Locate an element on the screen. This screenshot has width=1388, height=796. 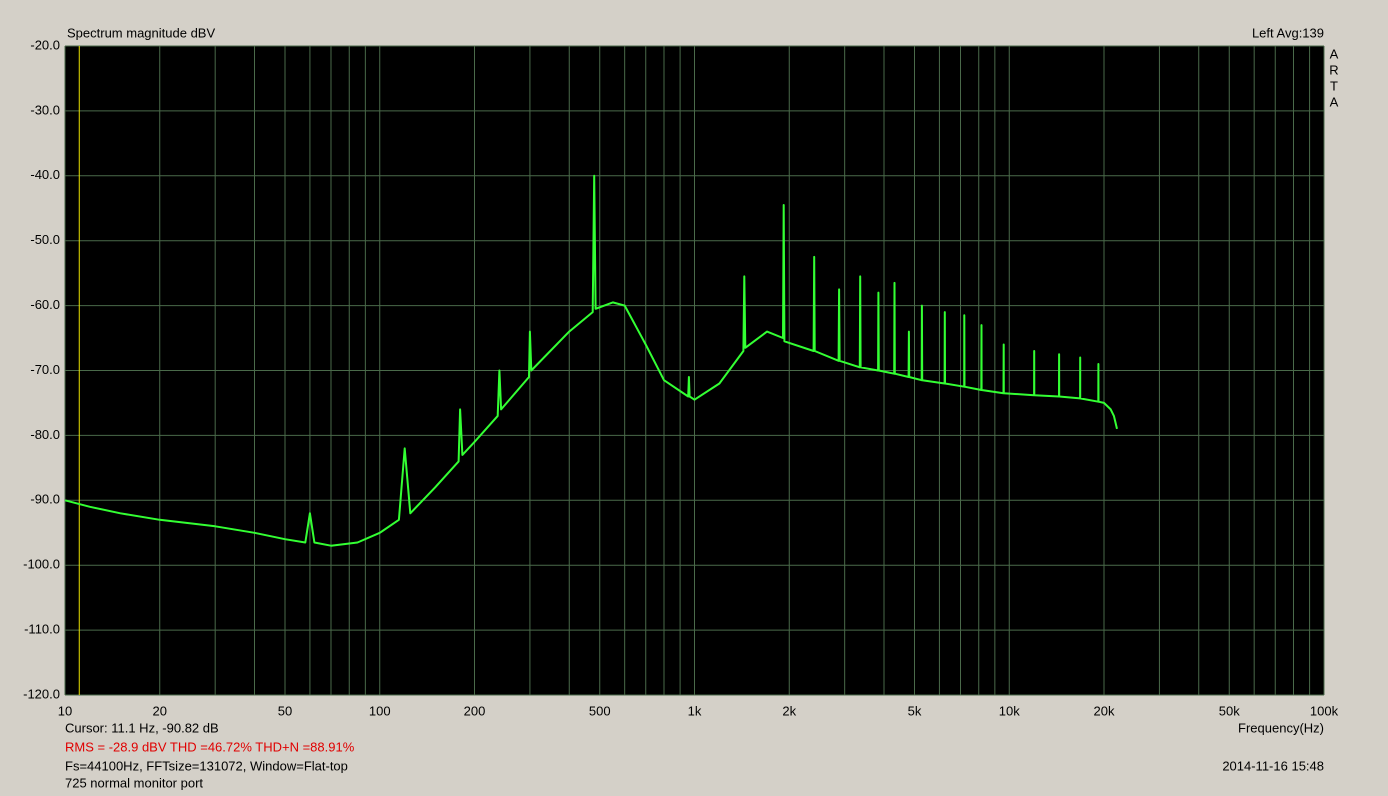
y-tick-label: -70.0 is located at coordinates (45, 369).